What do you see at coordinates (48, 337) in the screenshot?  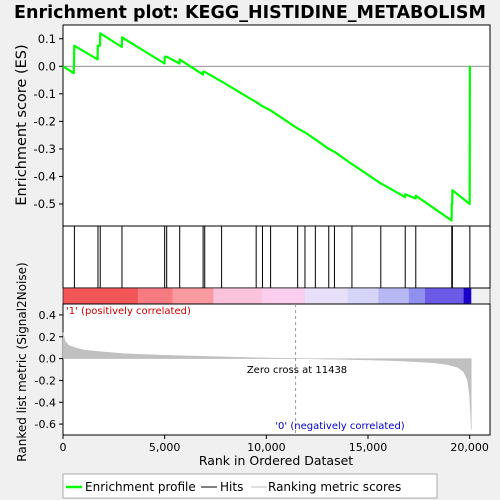 I see `metric-y-tick-label: 0.2` at bounding box center [48, 337].